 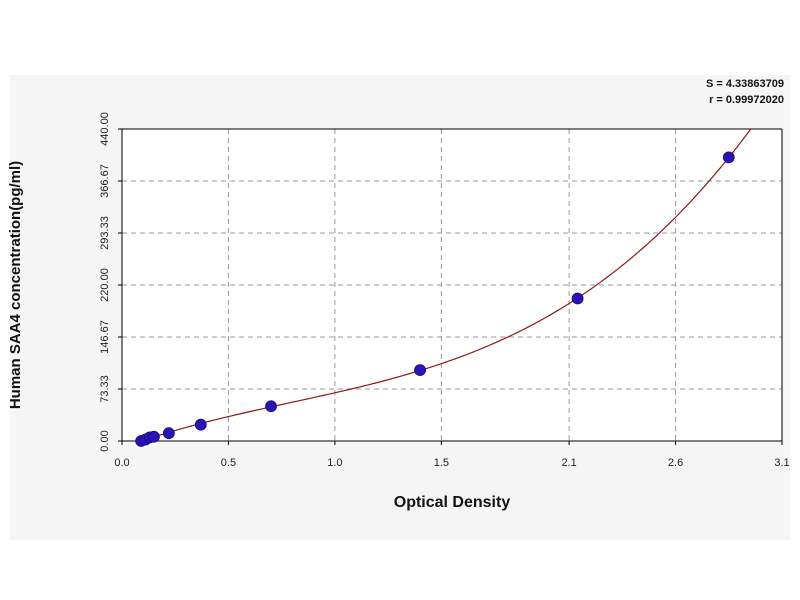 I want to click on x-tick-label: 0.0, so click(x=121, y=463).